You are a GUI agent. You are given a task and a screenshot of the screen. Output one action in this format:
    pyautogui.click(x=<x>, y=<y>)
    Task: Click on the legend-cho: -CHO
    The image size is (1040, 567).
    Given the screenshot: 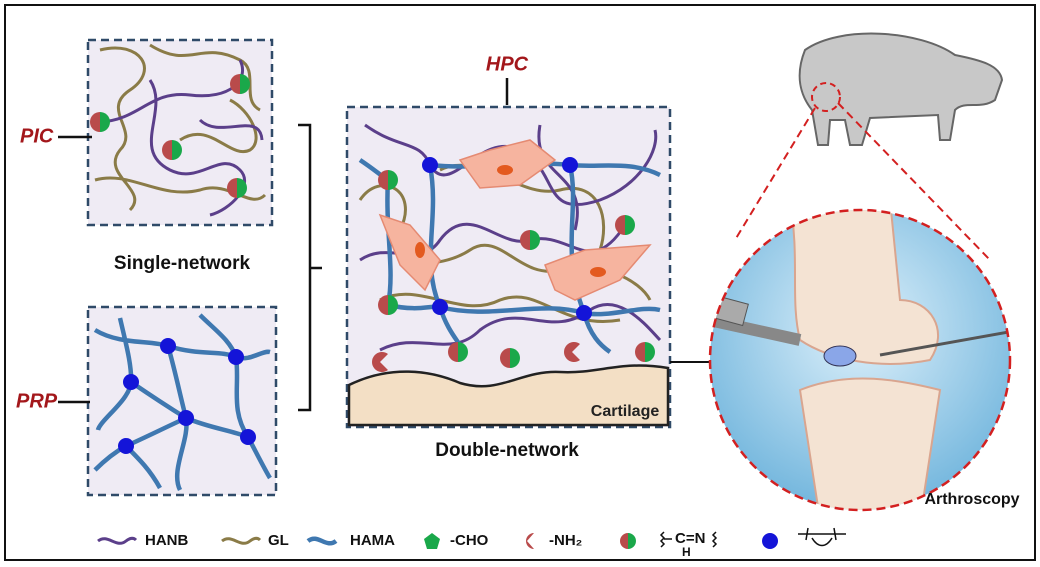 What is the action you would take?
    pyautogui.click(x=469, y=540)
    